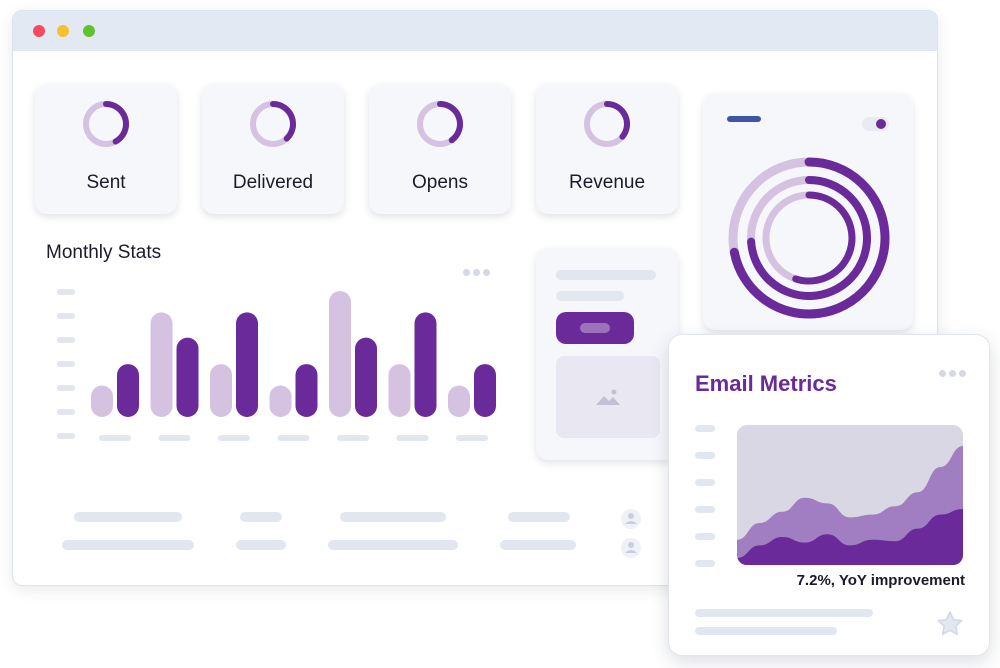 This screenshot has width=1000, height=668. I want to click on kpi-label: Delivered, so click(273, 182).